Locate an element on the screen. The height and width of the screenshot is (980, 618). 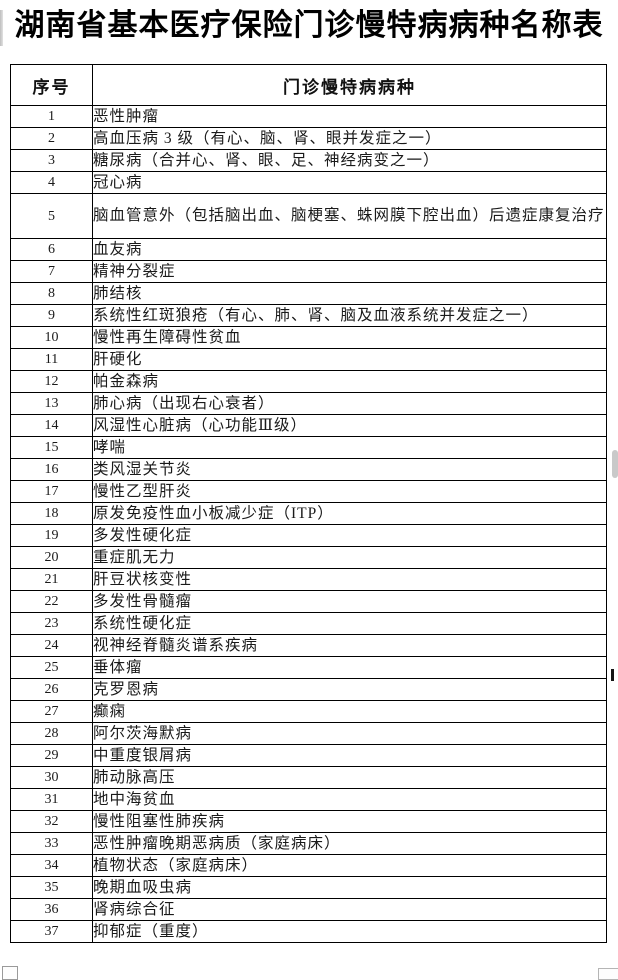
table-row: 28 阿尔茨海默病 is located at coordinates (308, 733).